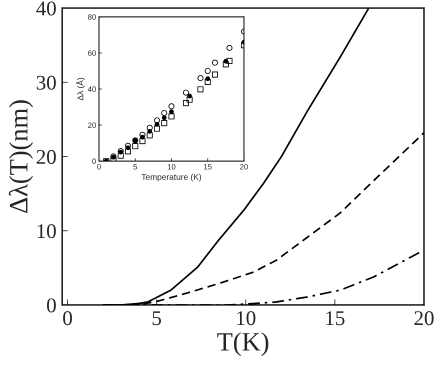  What do you see at coordinates (67, 318) in the screenshot?
I see `x-tick-label: 0` at bounding box center [67, 318].